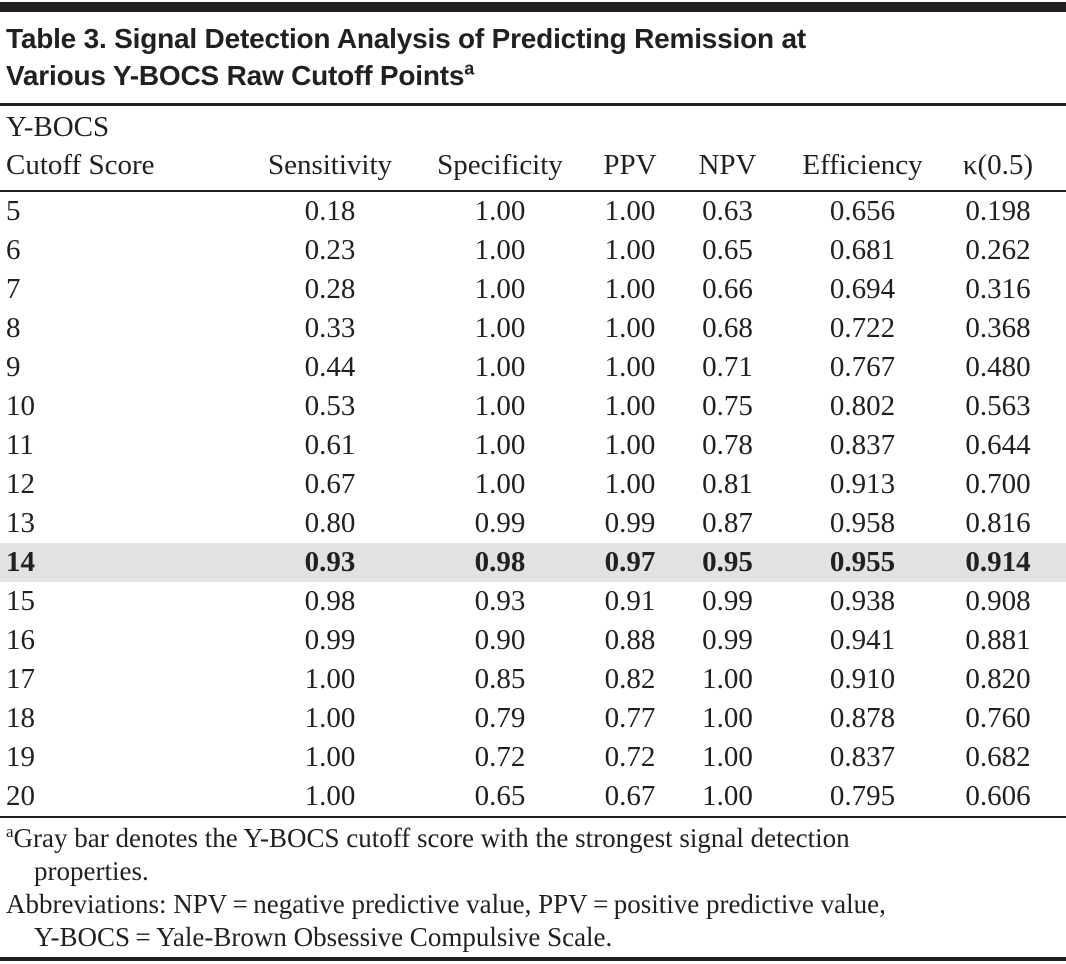  Describe the element at coordinates (533, 445) in the screenshot. I see `table-row: 11 0.61 1.00 1.00 0.78 0.837 0.644` at that location.